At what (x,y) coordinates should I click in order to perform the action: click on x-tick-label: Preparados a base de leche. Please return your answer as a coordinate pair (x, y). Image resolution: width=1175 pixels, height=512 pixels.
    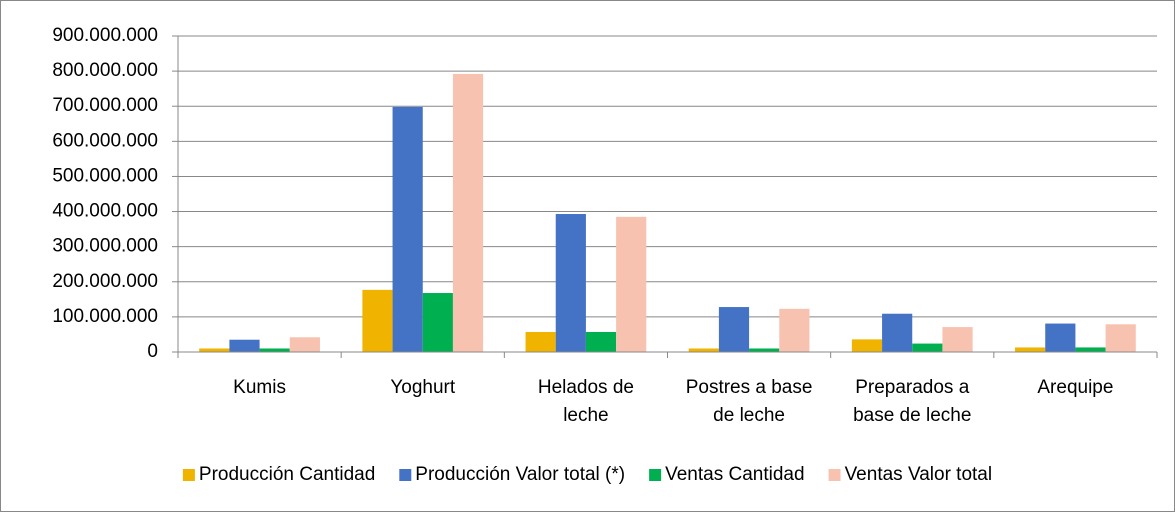
    Looking at the image, I should click on (912, 401).